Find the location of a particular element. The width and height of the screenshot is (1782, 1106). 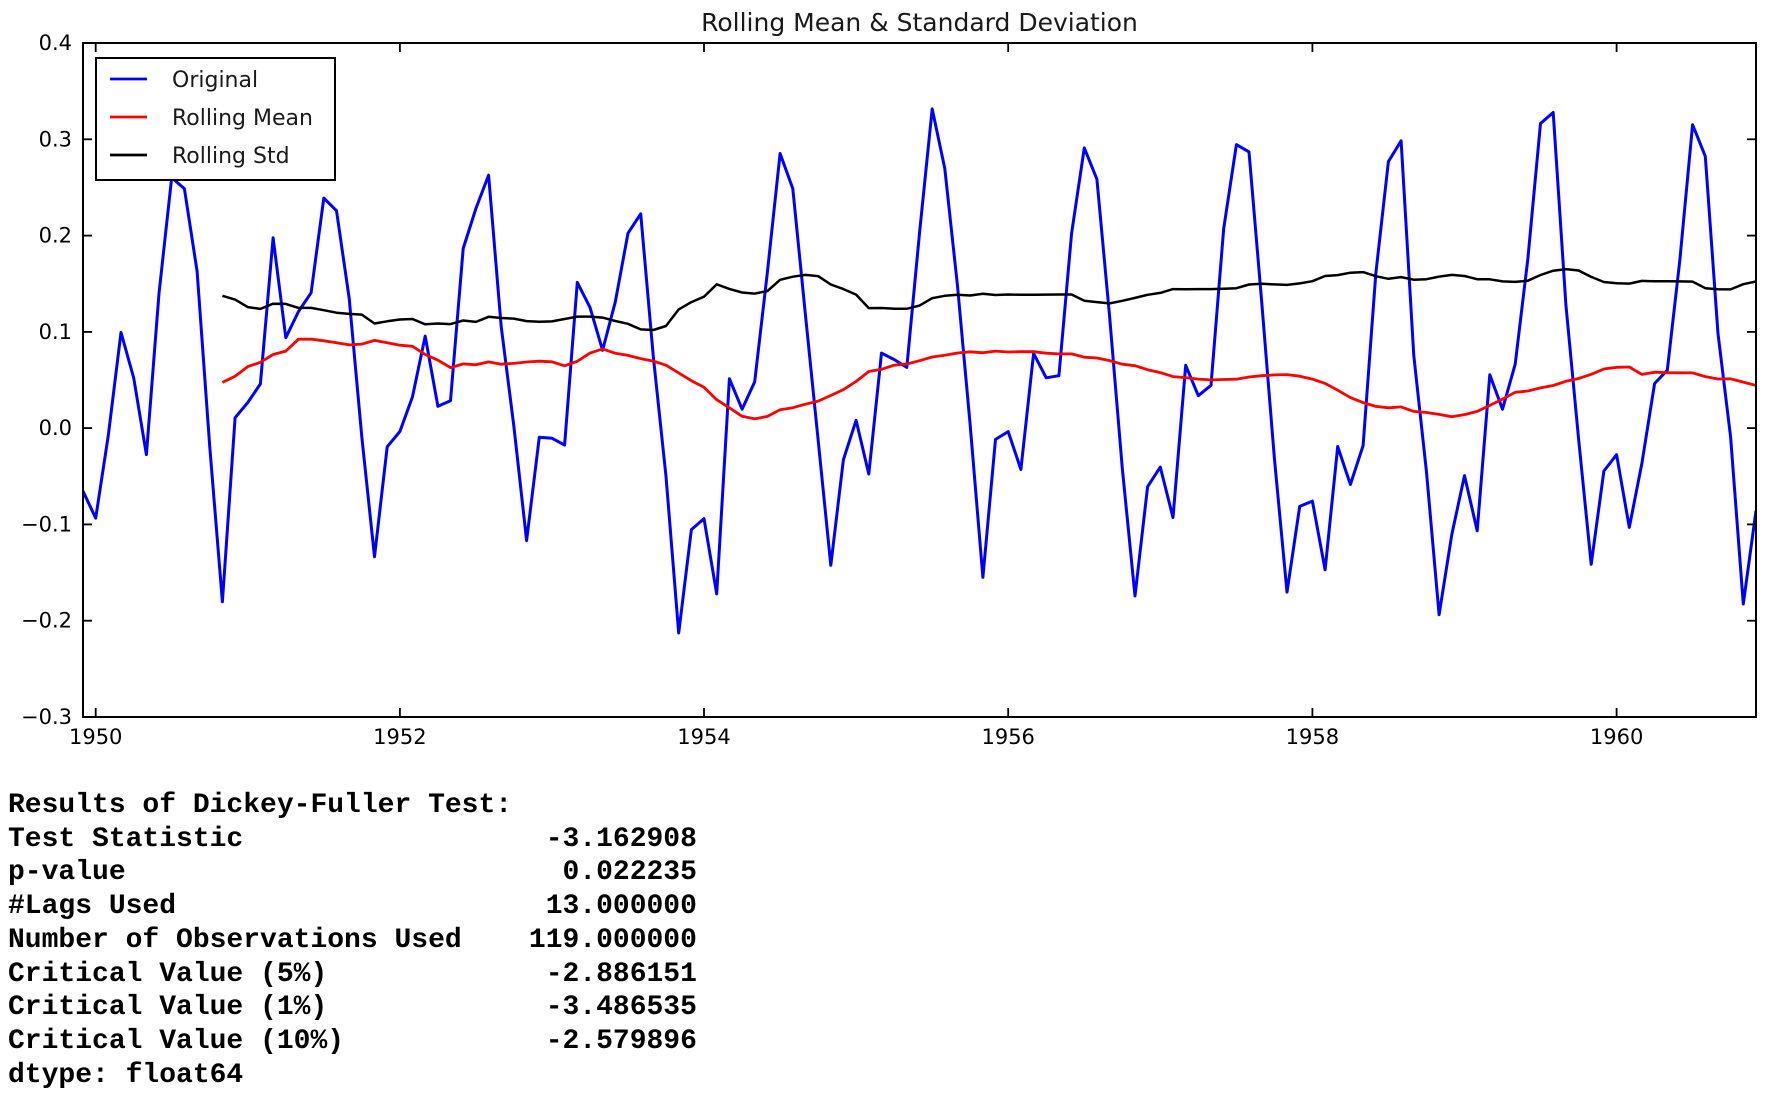

x-tick-labels: 1950 1952 1954 1956 1958 1960 is located at coordinates (856, 737).